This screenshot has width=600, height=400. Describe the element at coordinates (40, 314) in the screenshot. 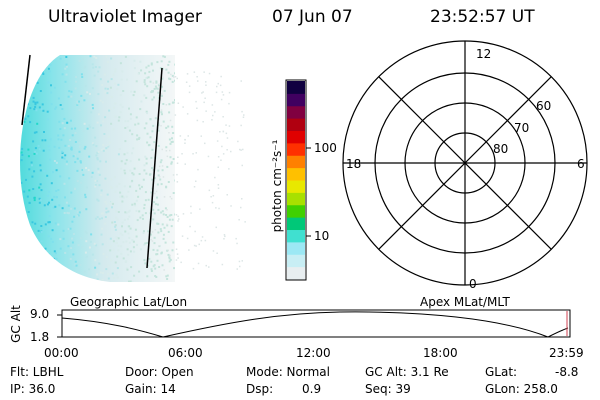

I see `altitude-ytick-label-top: 9.0` at that location.